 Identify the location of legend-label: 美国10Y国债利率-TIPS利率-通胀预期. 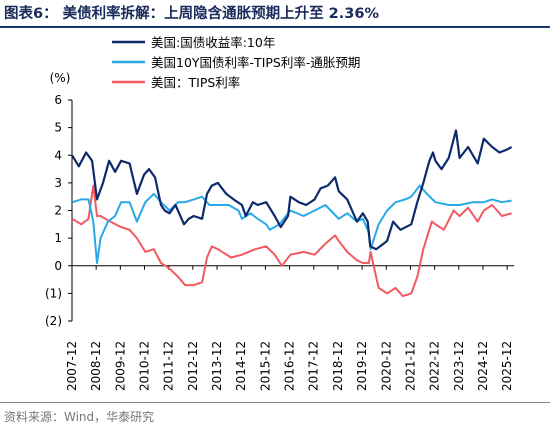
(255, 62).